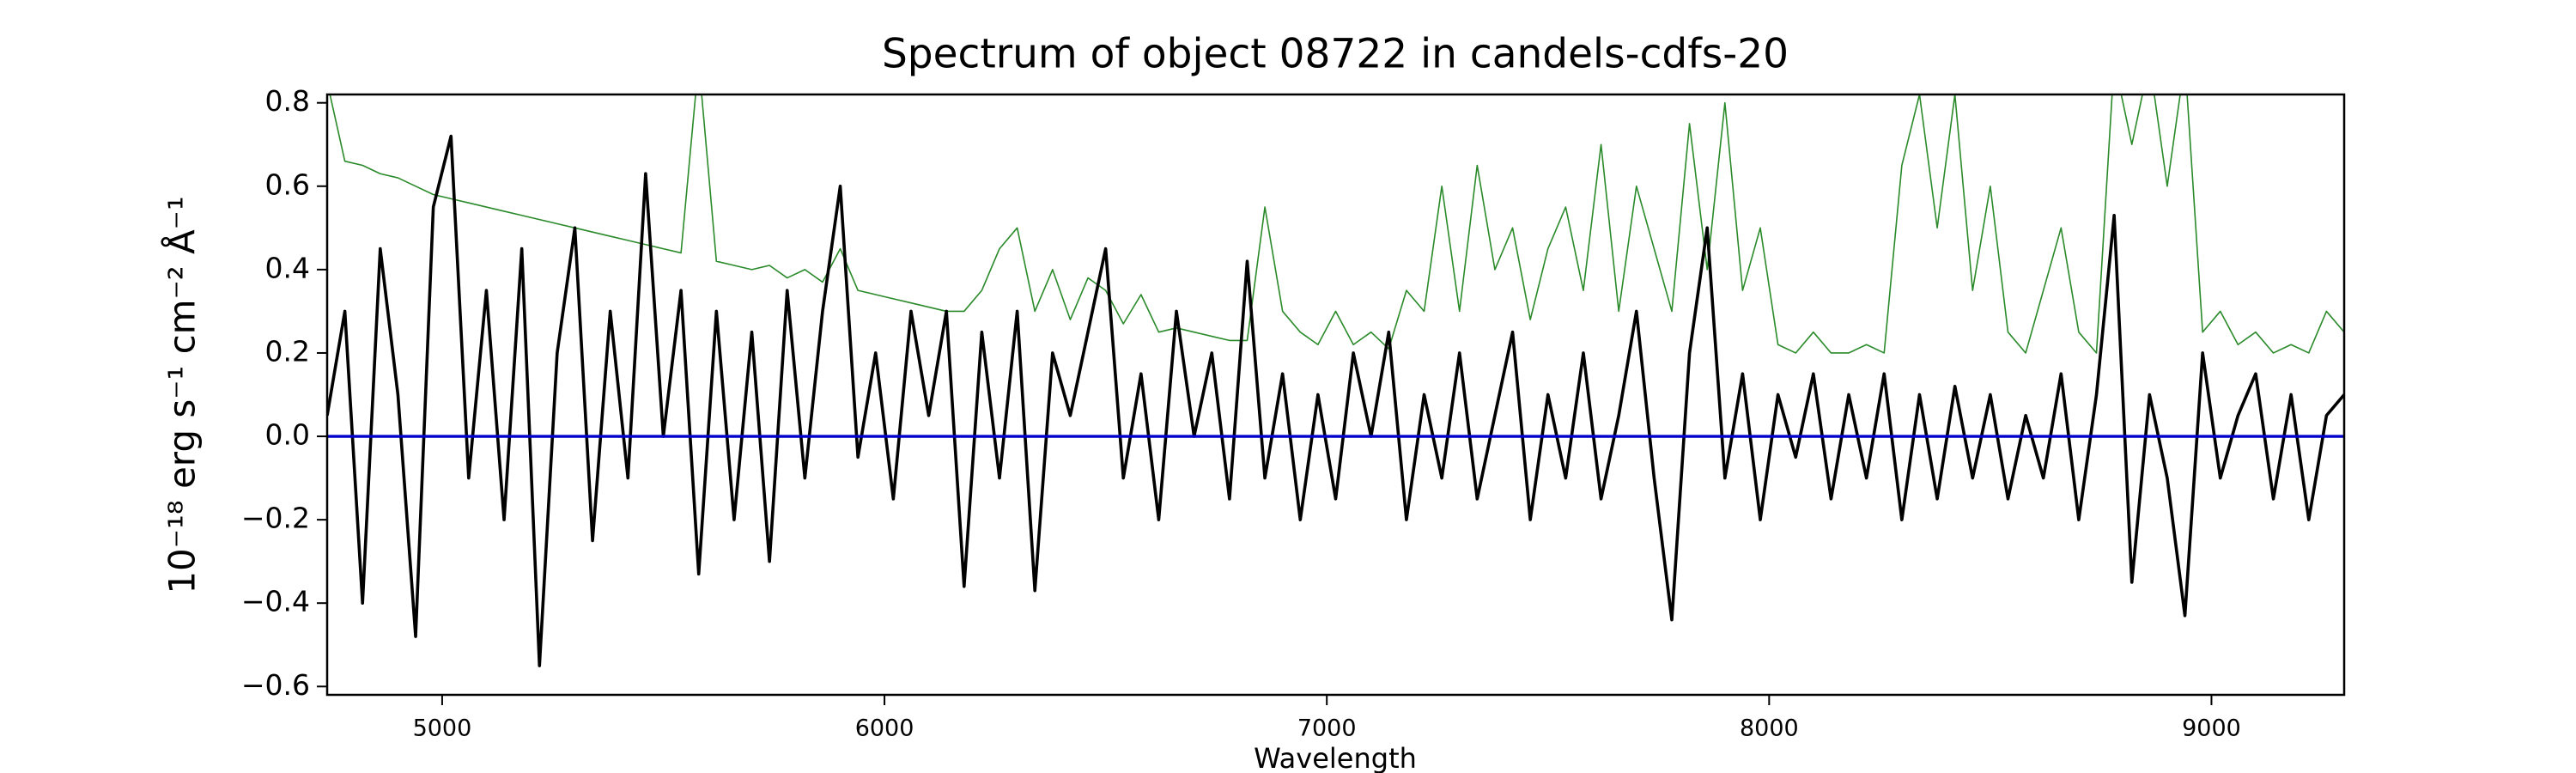  Describe the element at coordinates (2211, 728) in the screenshot. I see `x-tick-label: 9000` at that location.